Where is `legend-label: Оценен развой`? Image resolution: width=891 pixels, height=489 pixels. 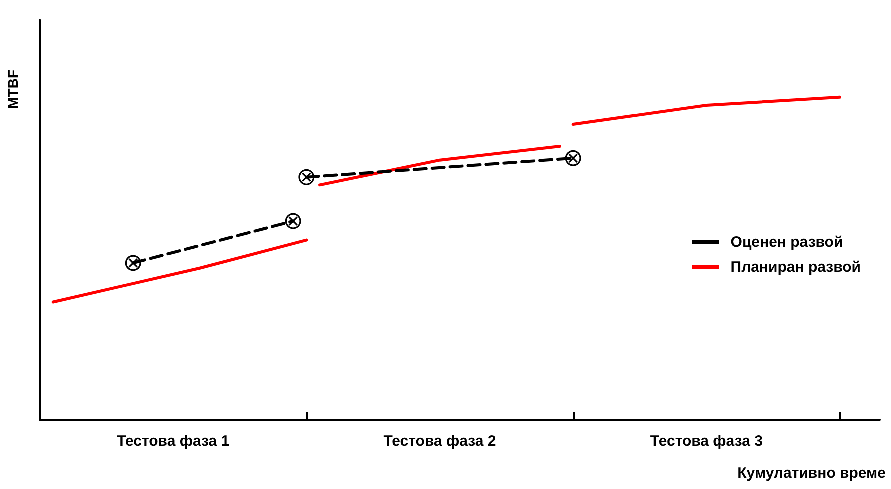 legend-label: Оценен развой is located at coordinates (787, 242).